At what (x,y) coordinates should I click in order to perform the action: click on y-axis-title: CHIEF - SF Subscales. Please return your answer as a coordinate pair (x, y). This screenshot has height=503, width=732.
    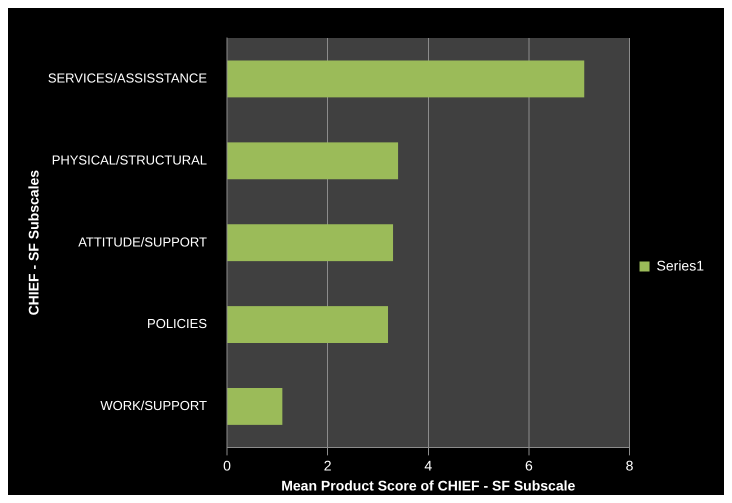
    Looking at the image, I should click on (33, 243).